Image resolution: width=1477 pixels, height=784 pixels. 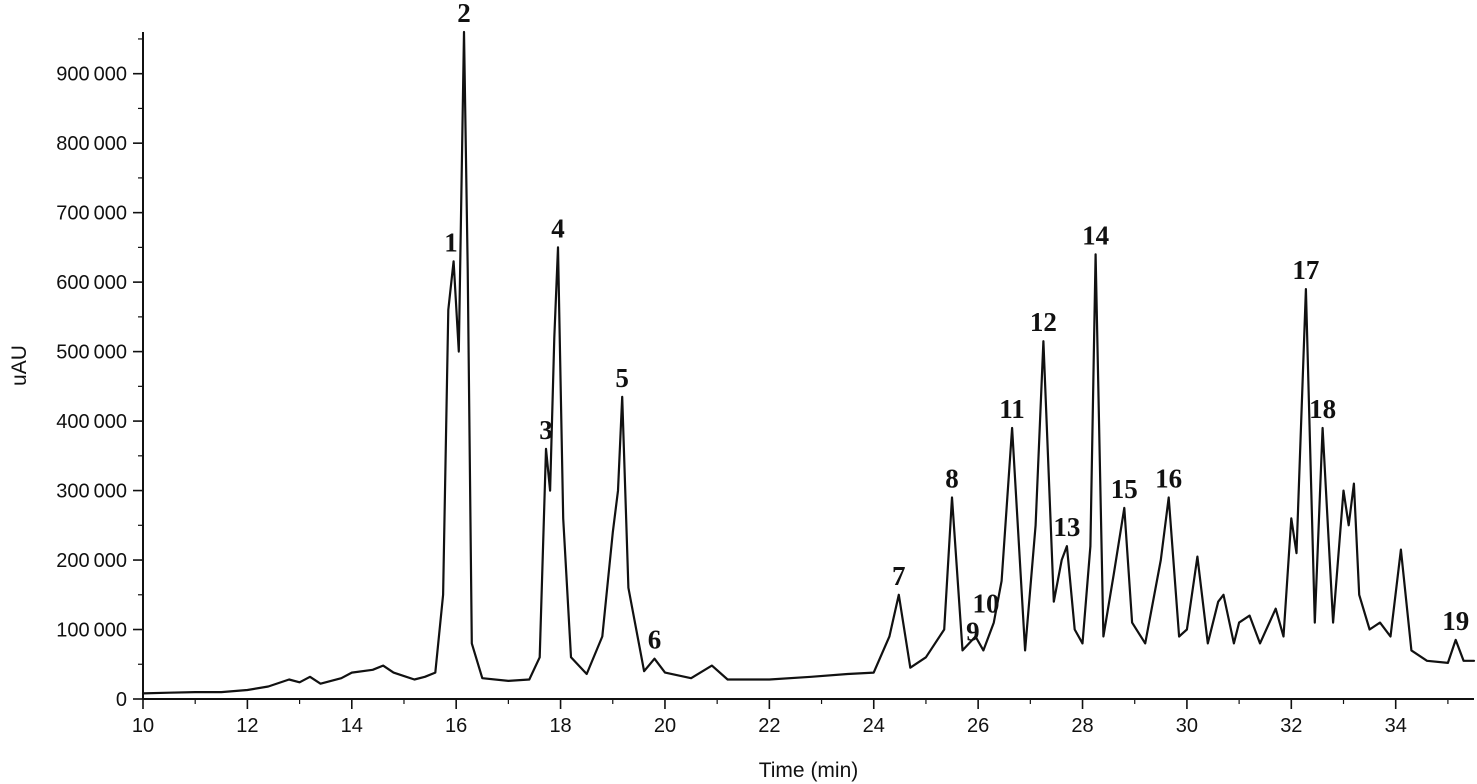 What do you see at coordinates (769, 726) in the screenshot?
I see `x-tick-label: 22` at bounding box center [769, 726].